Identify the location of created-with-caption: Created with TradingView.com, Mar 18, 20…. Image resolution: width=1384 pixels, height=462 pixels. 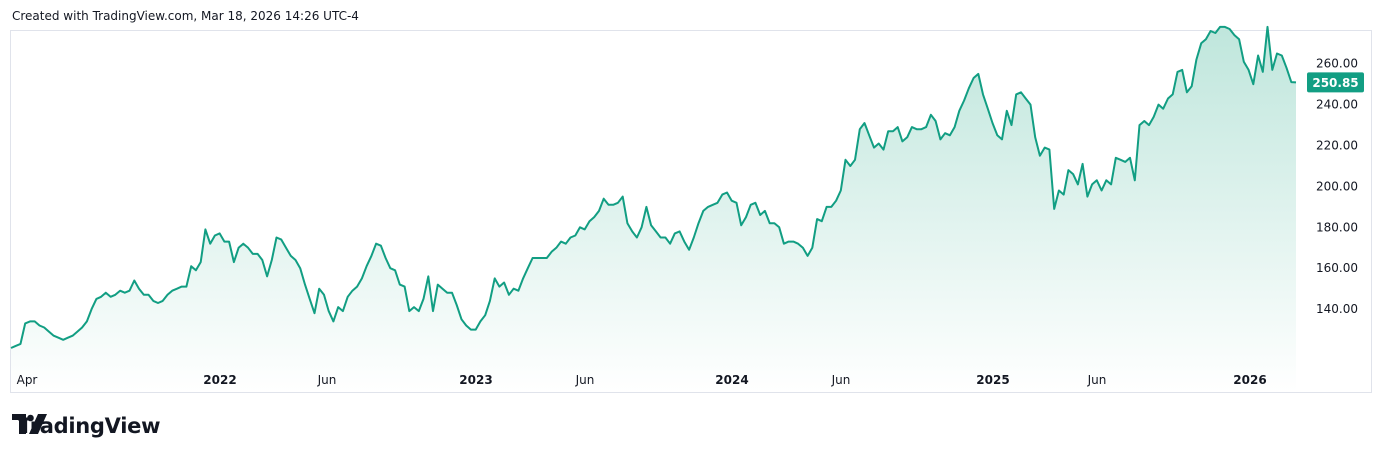
(185, 16).